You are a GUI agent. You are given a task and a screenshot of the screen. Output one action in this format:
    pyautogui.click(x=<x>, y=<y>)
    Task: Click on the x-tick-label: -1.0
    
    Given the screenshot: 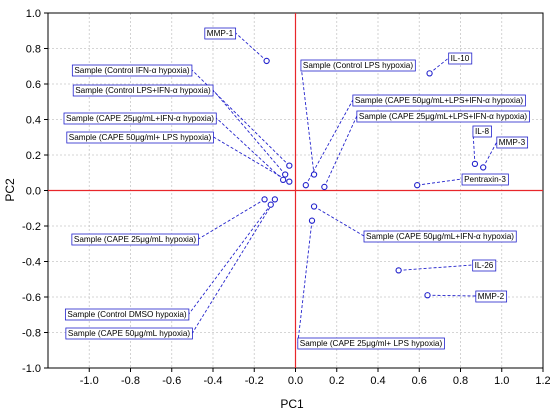 What is the action you would take?
    pyautogui.click(x=89, y=381)
    